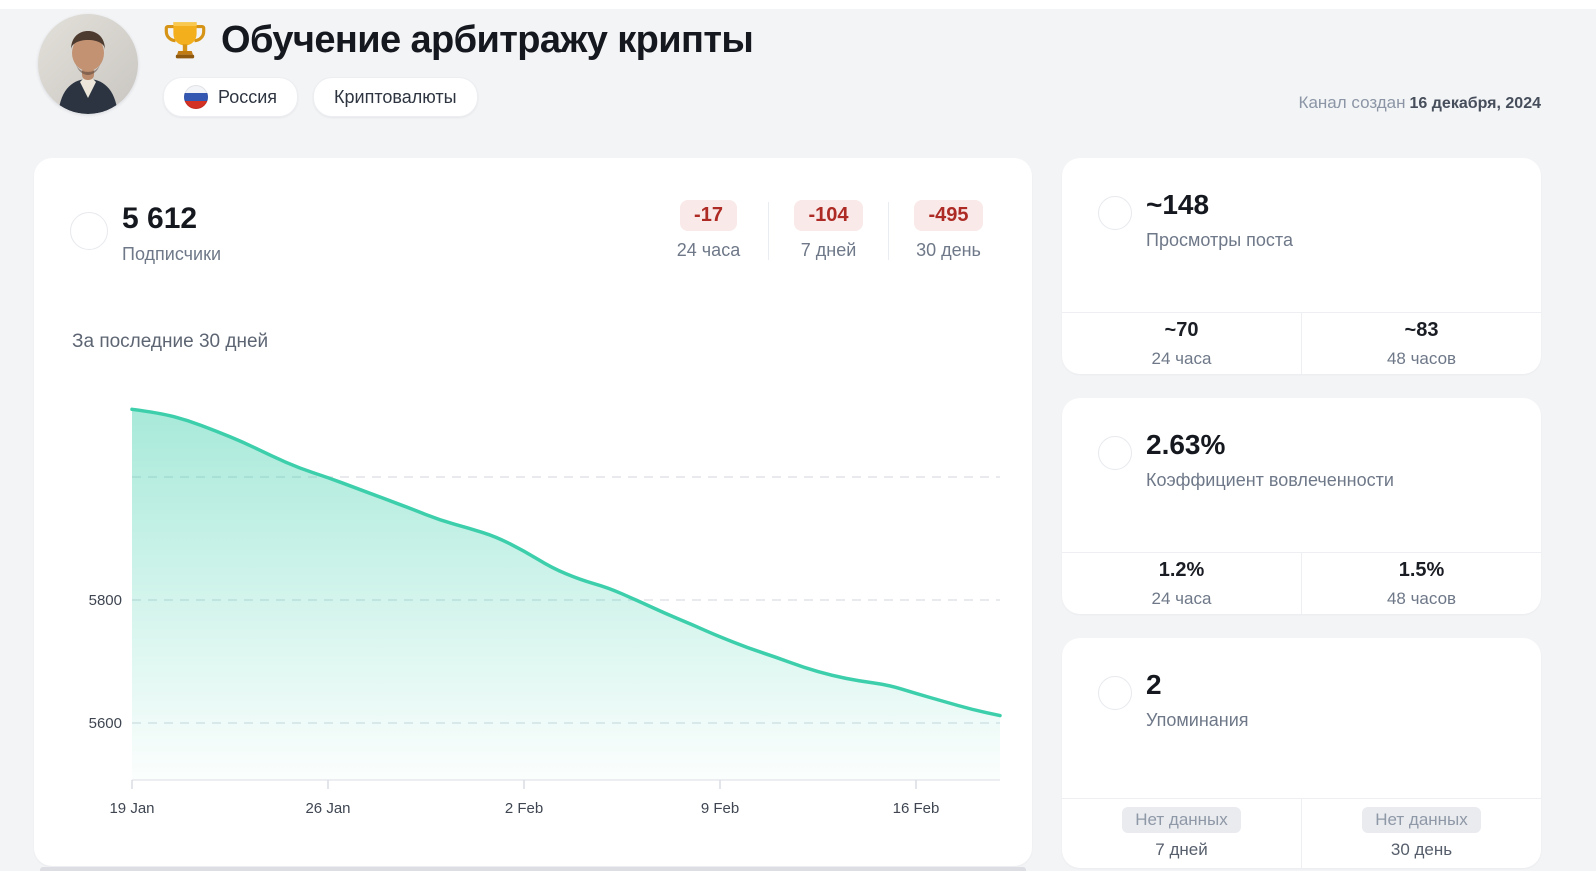 The height and width of the screenshot is (871, 1596). Describe the element at coordinates (533, 869) in the screenshot. I see `next-card-edge` at that location.